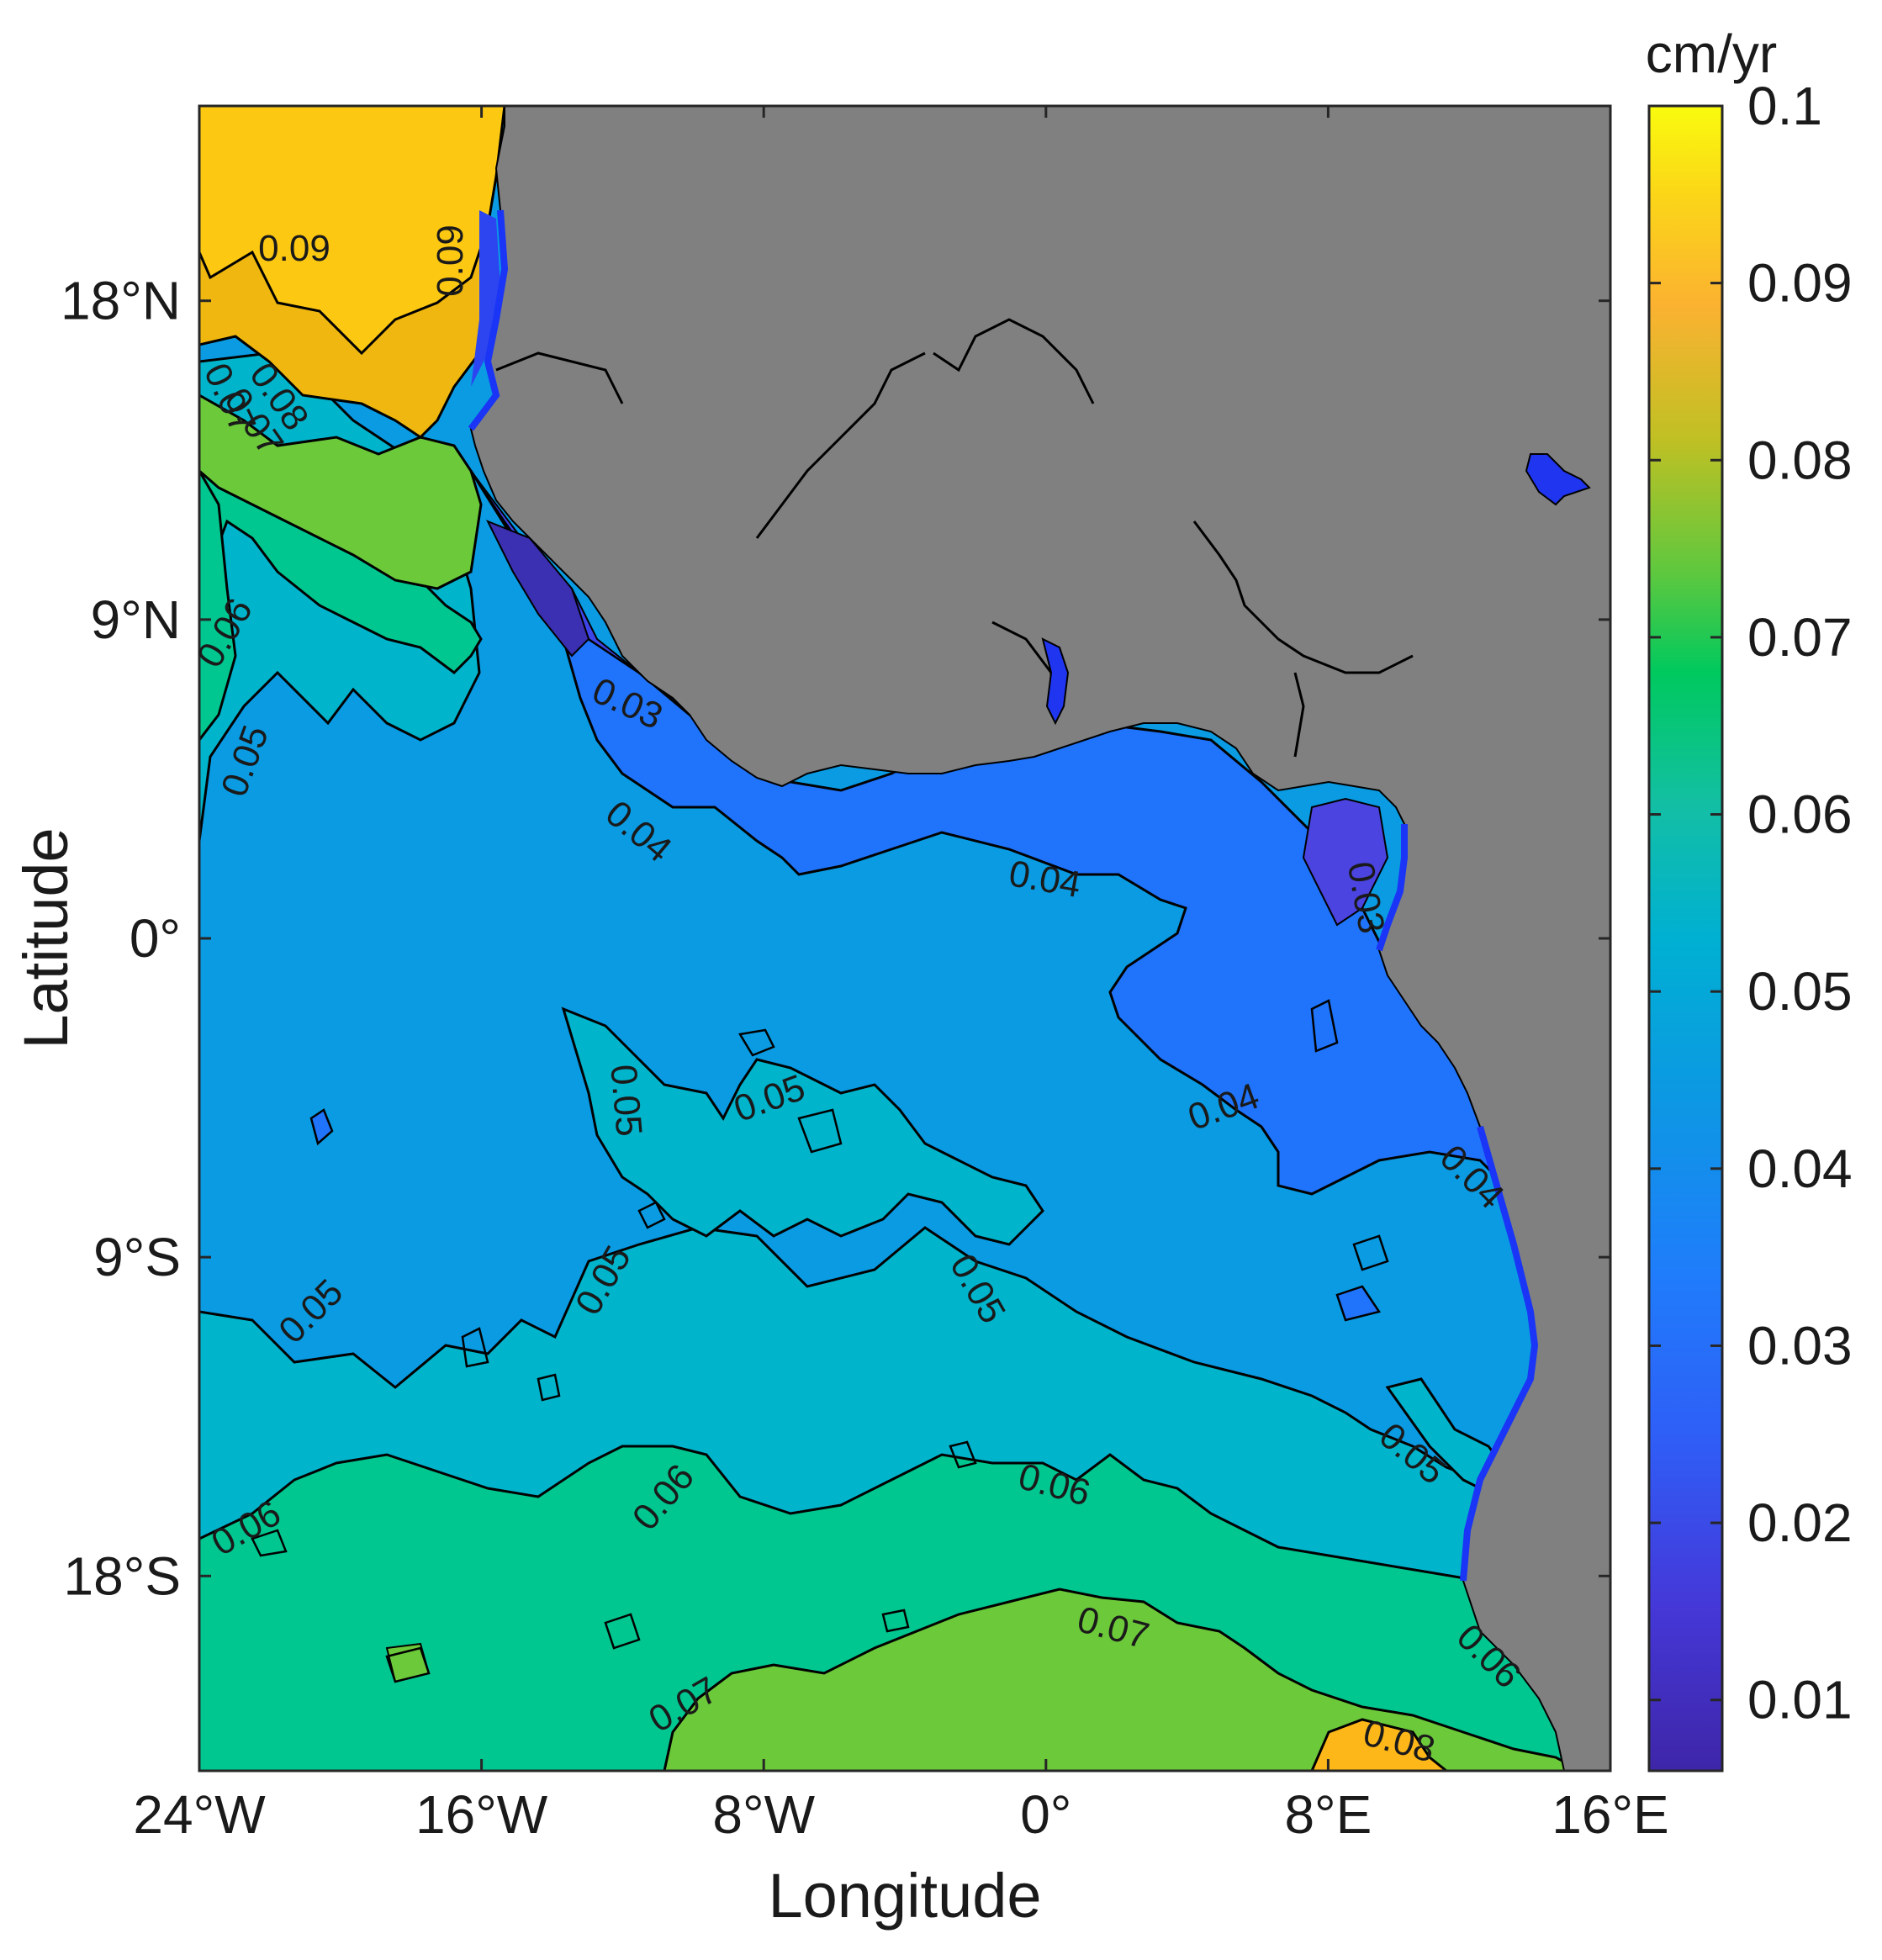  I want to click on y-tick-label: 18°N, so click(121, 301).